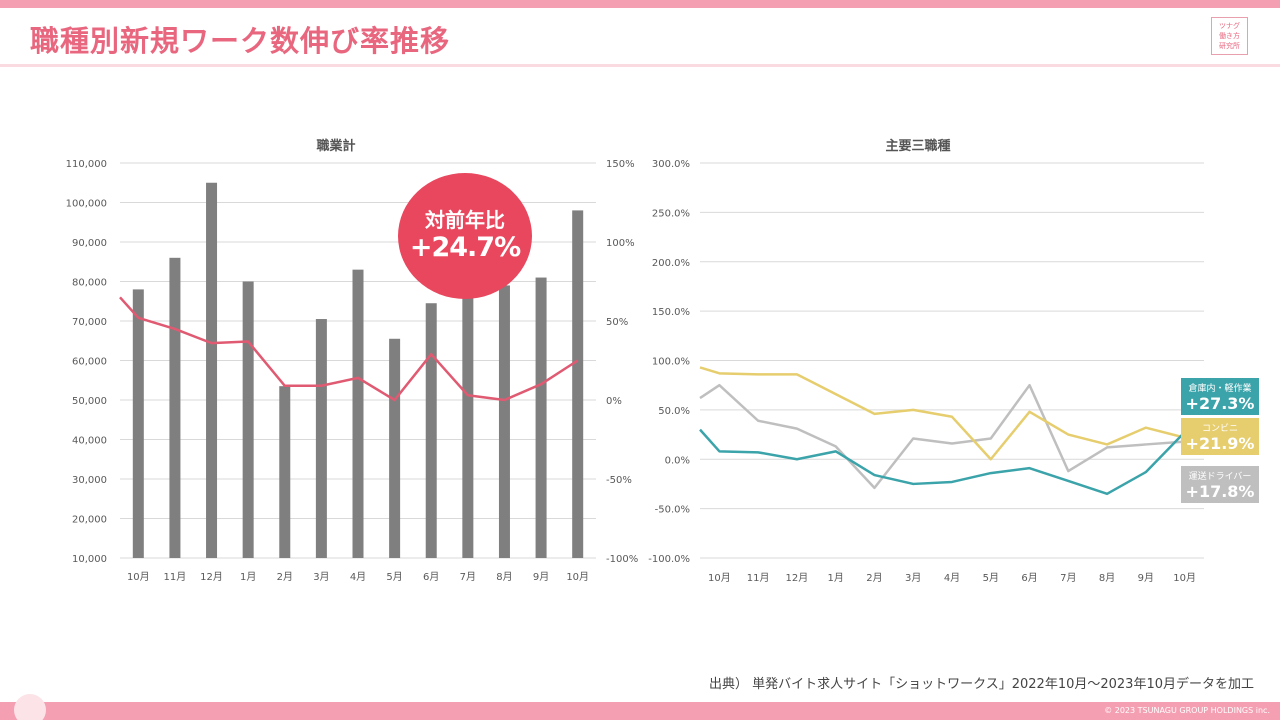  What do you see at coordinates (89, 441) in the screenshot?
I see `y-left-tick-label: 40,000` at bounding box center [89, 441].